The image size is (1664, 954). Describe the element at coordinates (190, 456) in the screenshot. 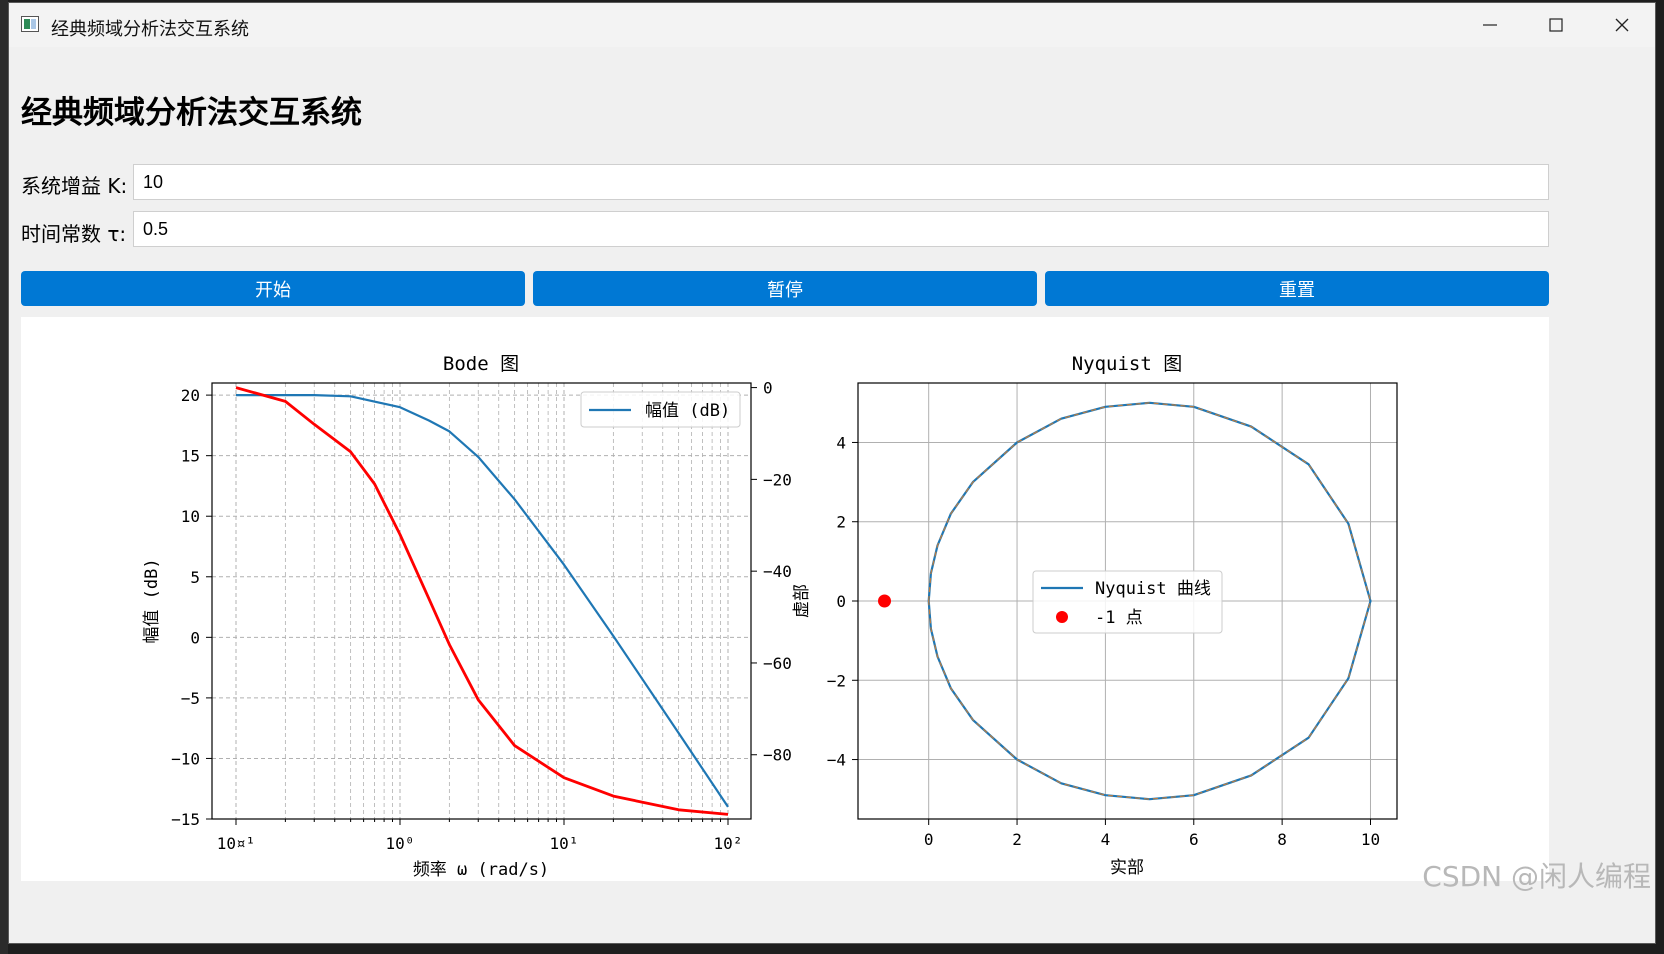

I see `bode-y-tick-label: 15` at that location.